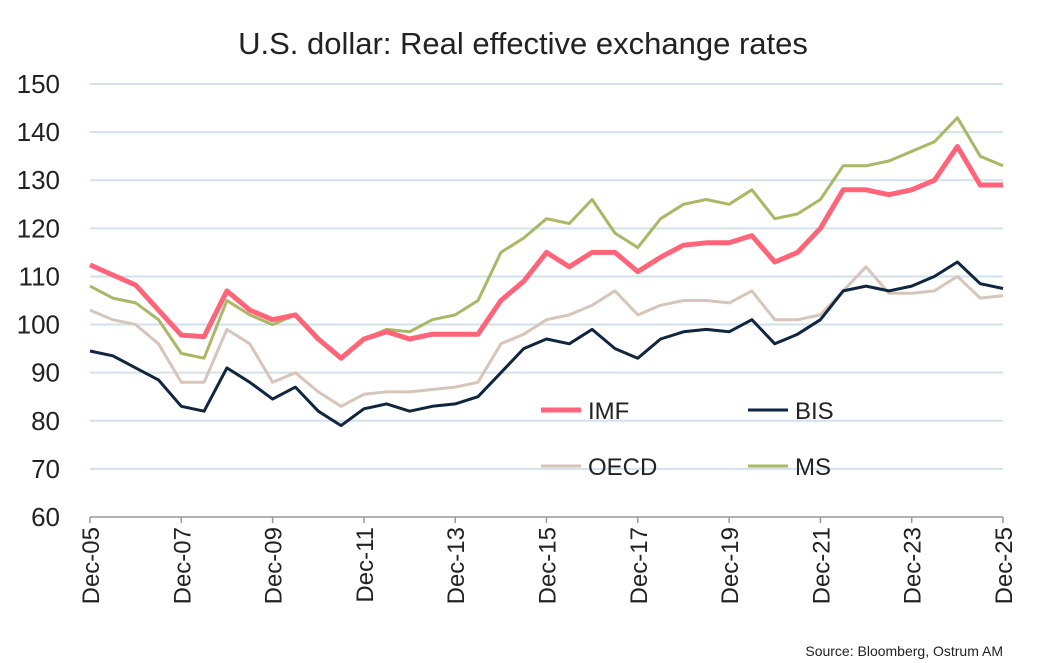  Describe the element at coordinates (814, 411) in the screenshot. I see `legend-label-bis: BIS` at that location.